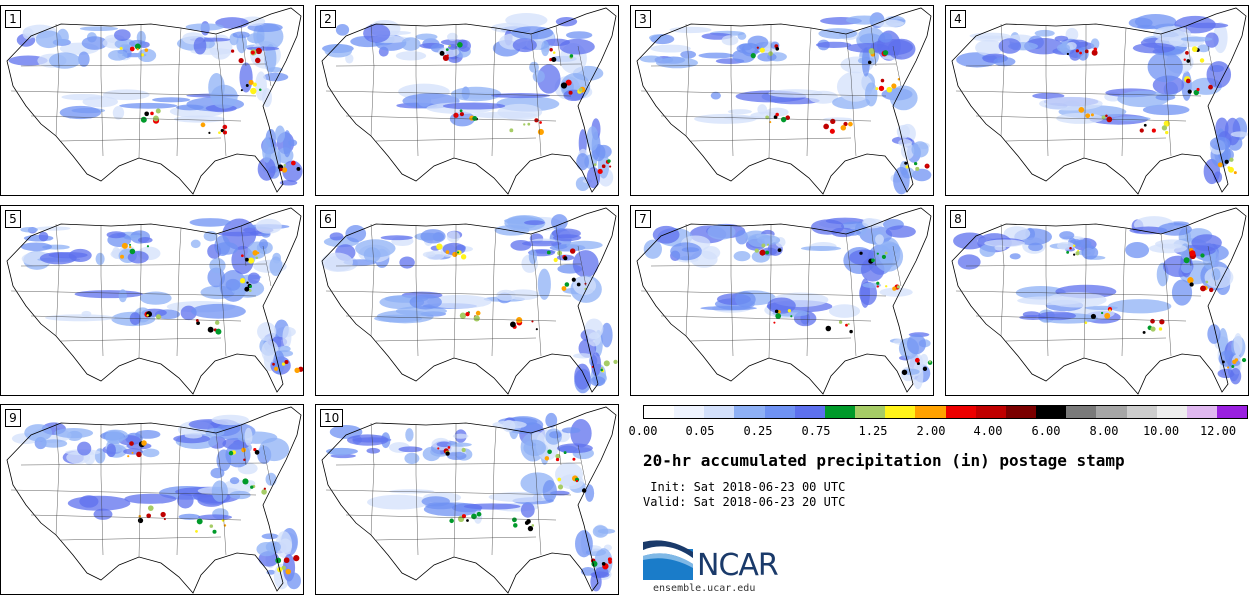 The height and width of the screenshot is (597, 1260). What do you see at coordinates (13, 19) in the screenshot?
I see `stamp-label: 1` at bounding box center [13, 19].